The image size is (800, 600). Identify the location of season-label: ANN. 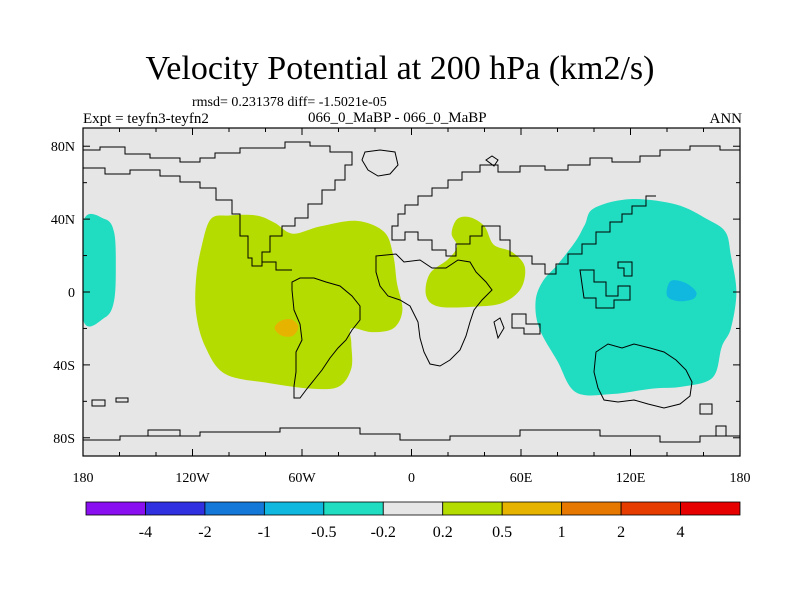
(726, 119).